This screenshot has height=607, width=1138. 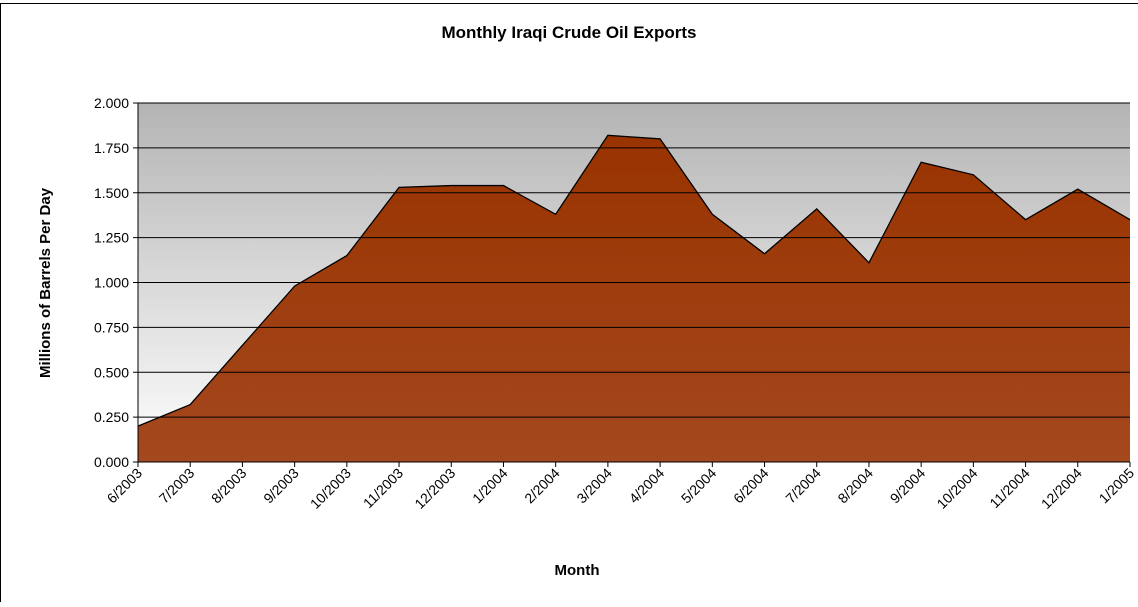 I want to click on y-tick-label: 1.500, so click(x=111, y=193).